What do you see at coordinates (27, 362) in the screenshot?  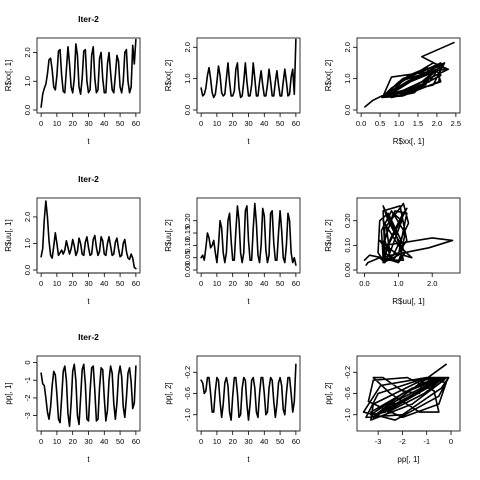 I see `y-tick-label: 0` at bounding box center [27, 362].